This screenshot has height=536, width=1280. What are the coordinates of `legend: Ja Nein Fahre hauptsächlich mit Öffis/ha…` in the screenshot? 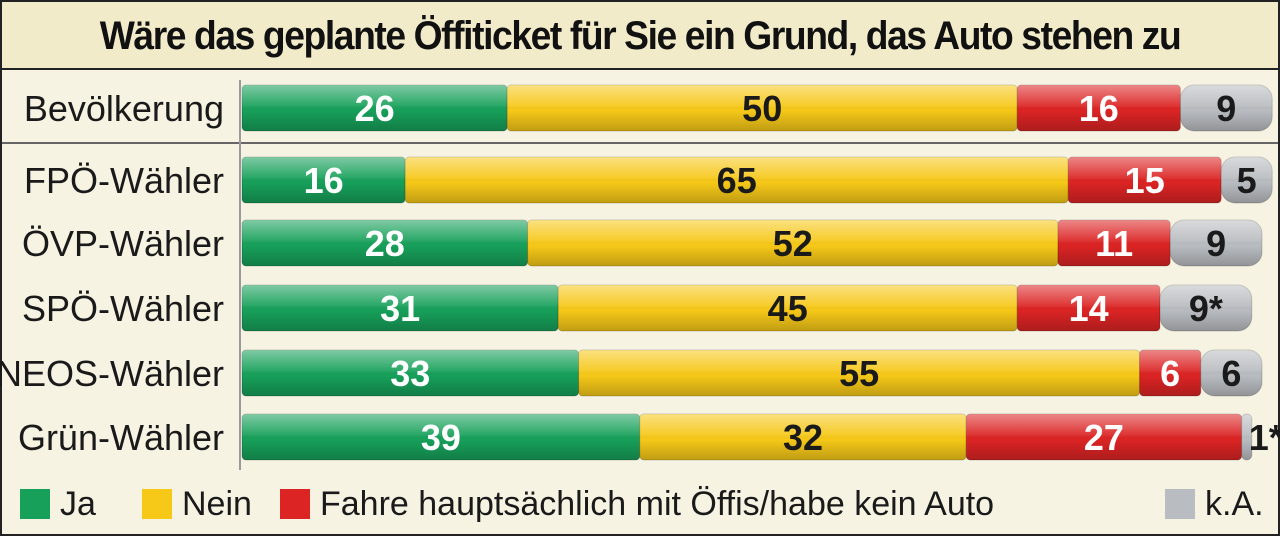 It's located at (640, 503).